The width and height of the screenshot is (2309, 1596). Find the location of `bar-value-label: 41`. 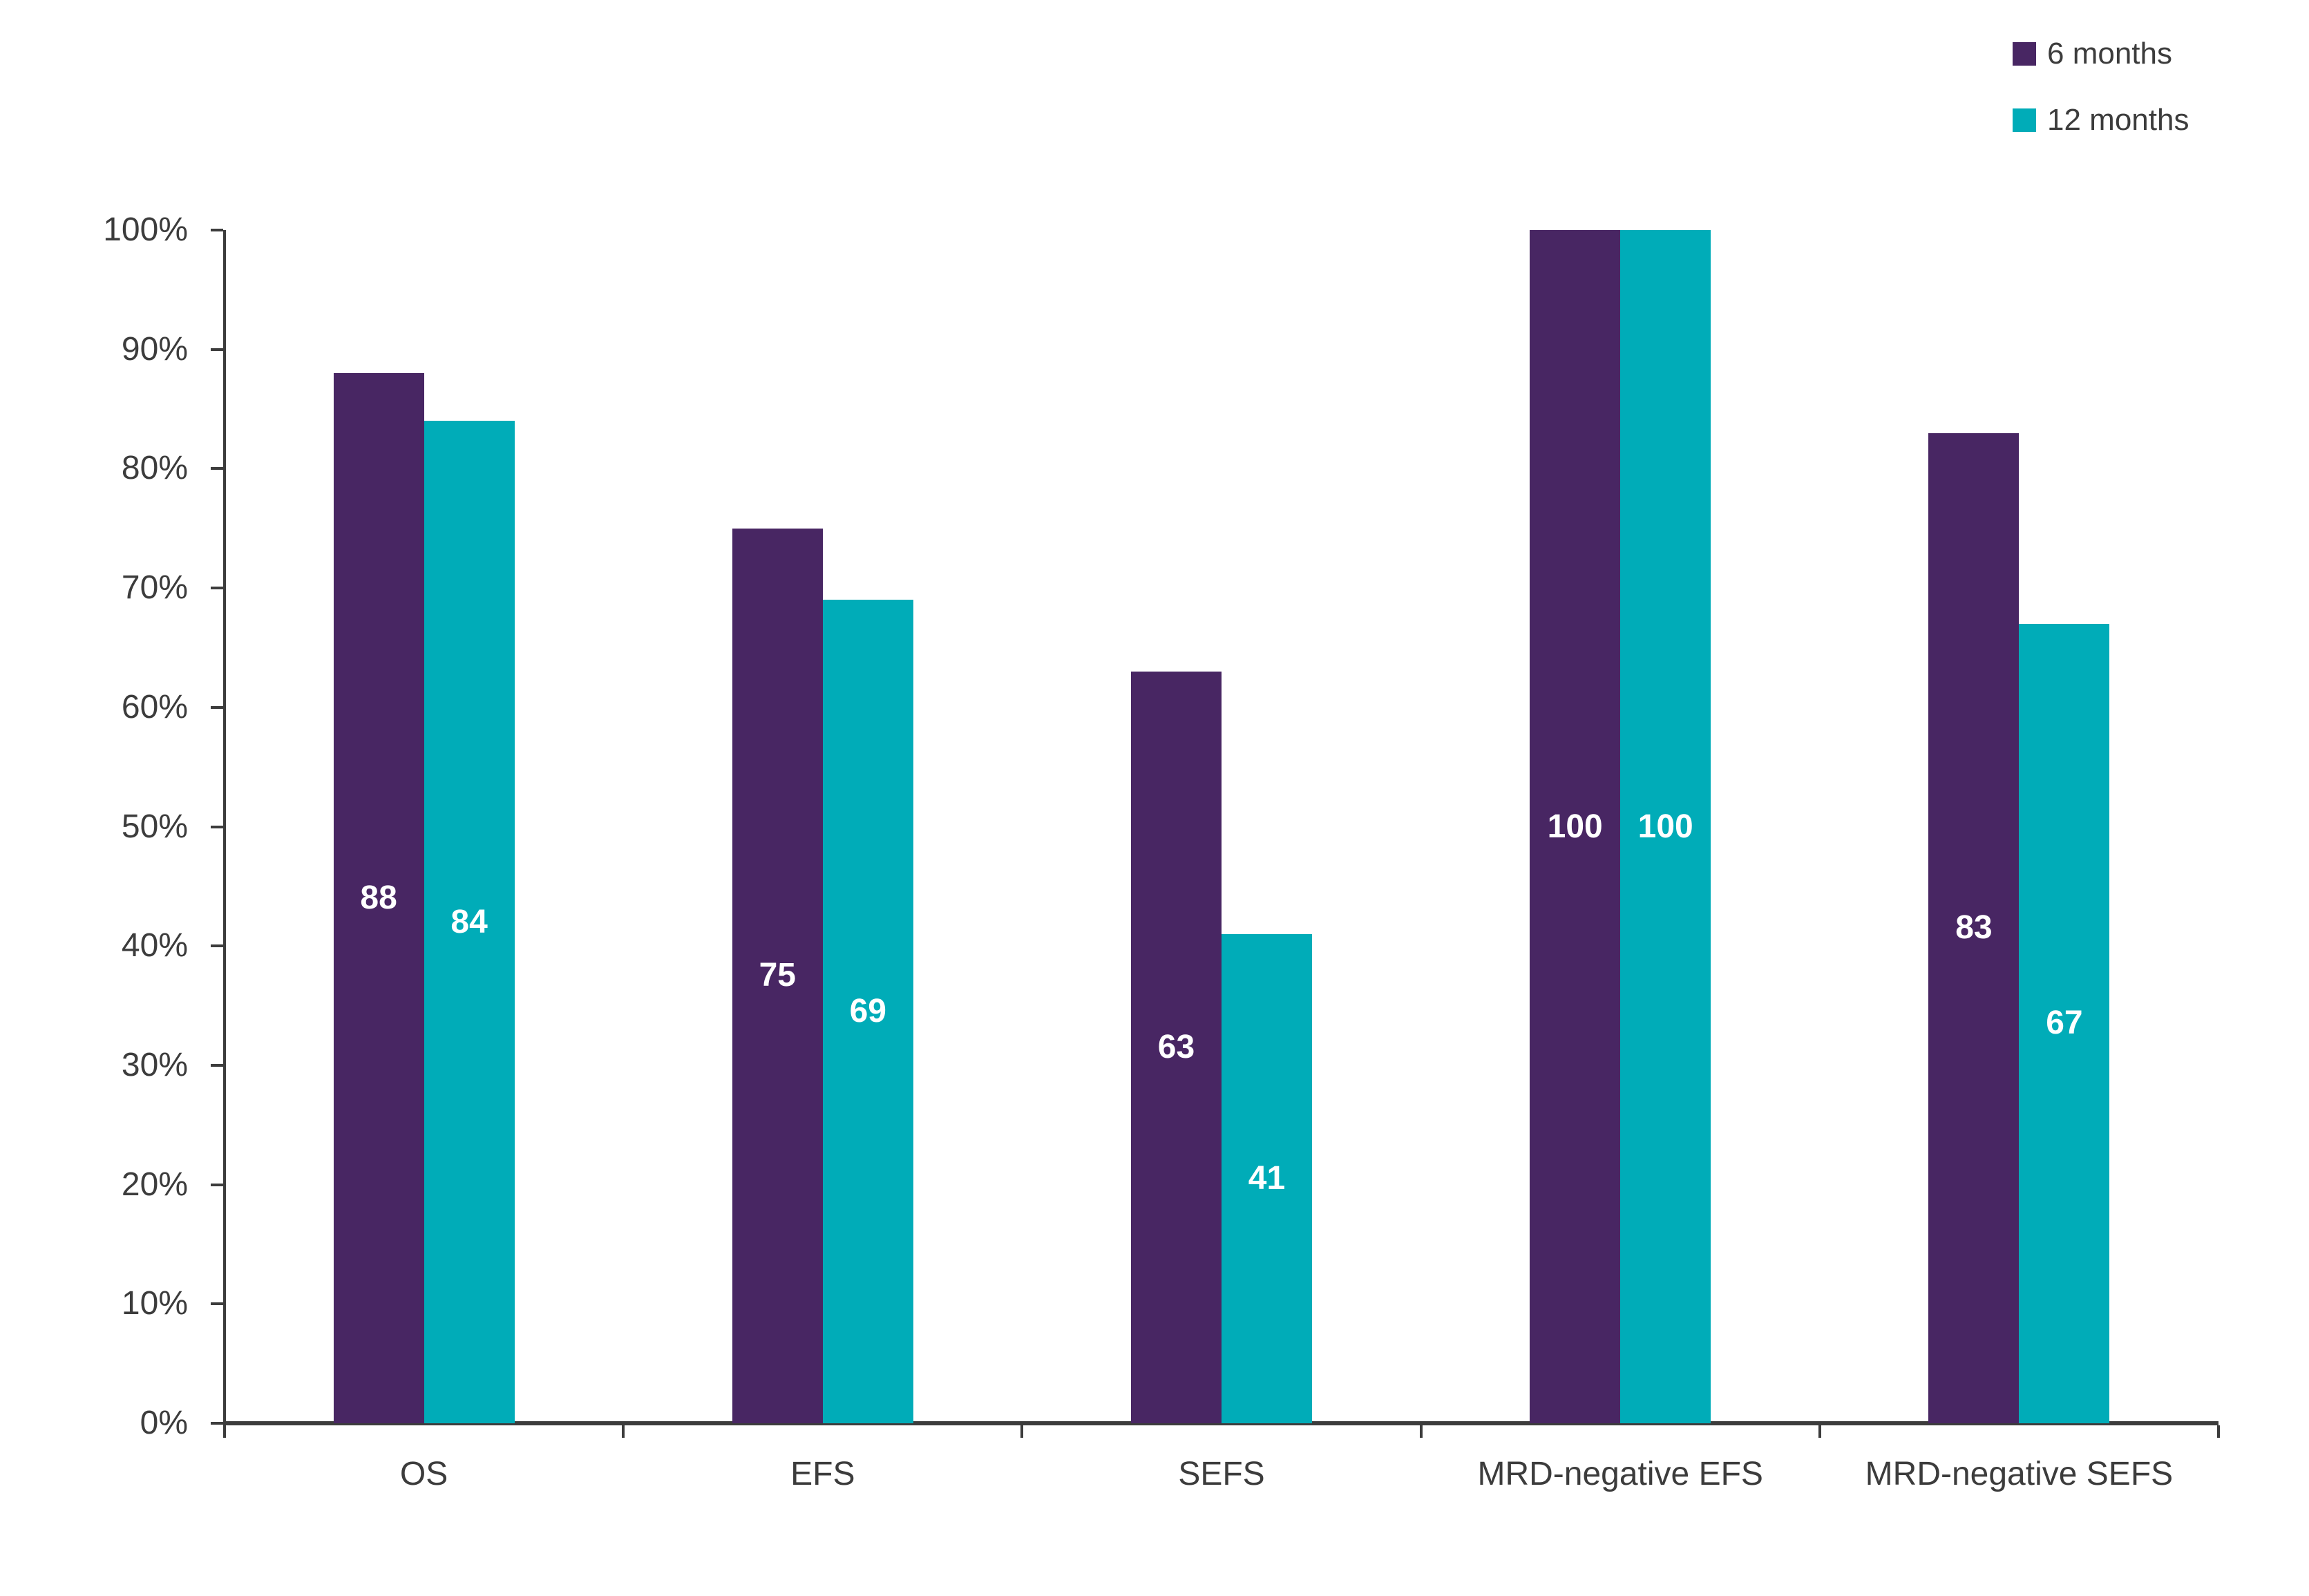

bar-value-label: 41 is located at coordinates (1267, 1178).